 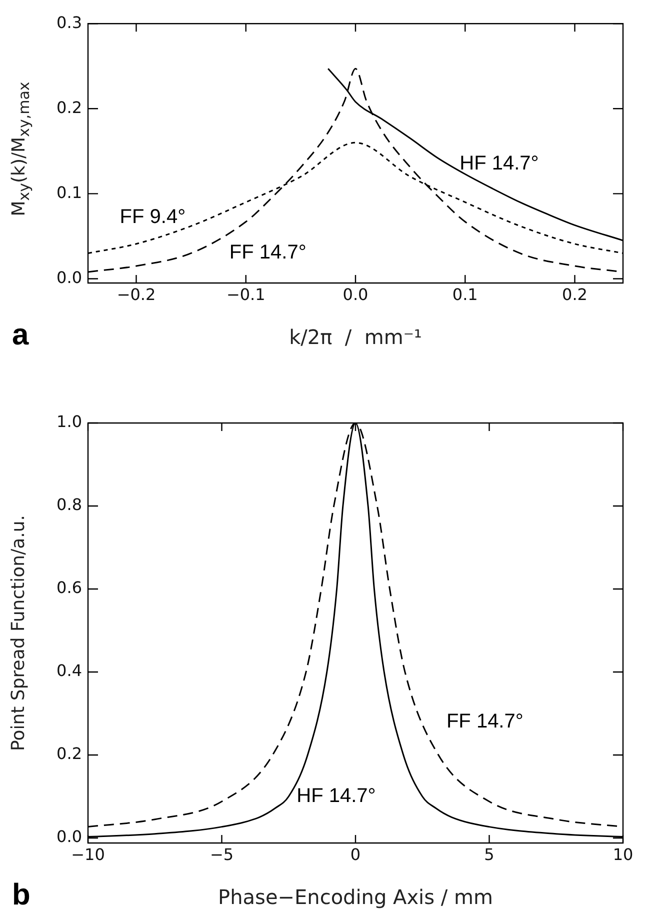 I want to click on y-tick-label: 0.4, so click(x=69, y=670).